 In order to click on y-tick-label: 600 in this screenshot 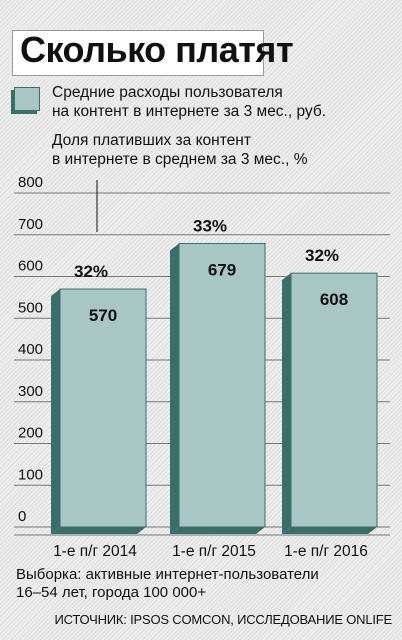, I will do `click(30, 266)`.